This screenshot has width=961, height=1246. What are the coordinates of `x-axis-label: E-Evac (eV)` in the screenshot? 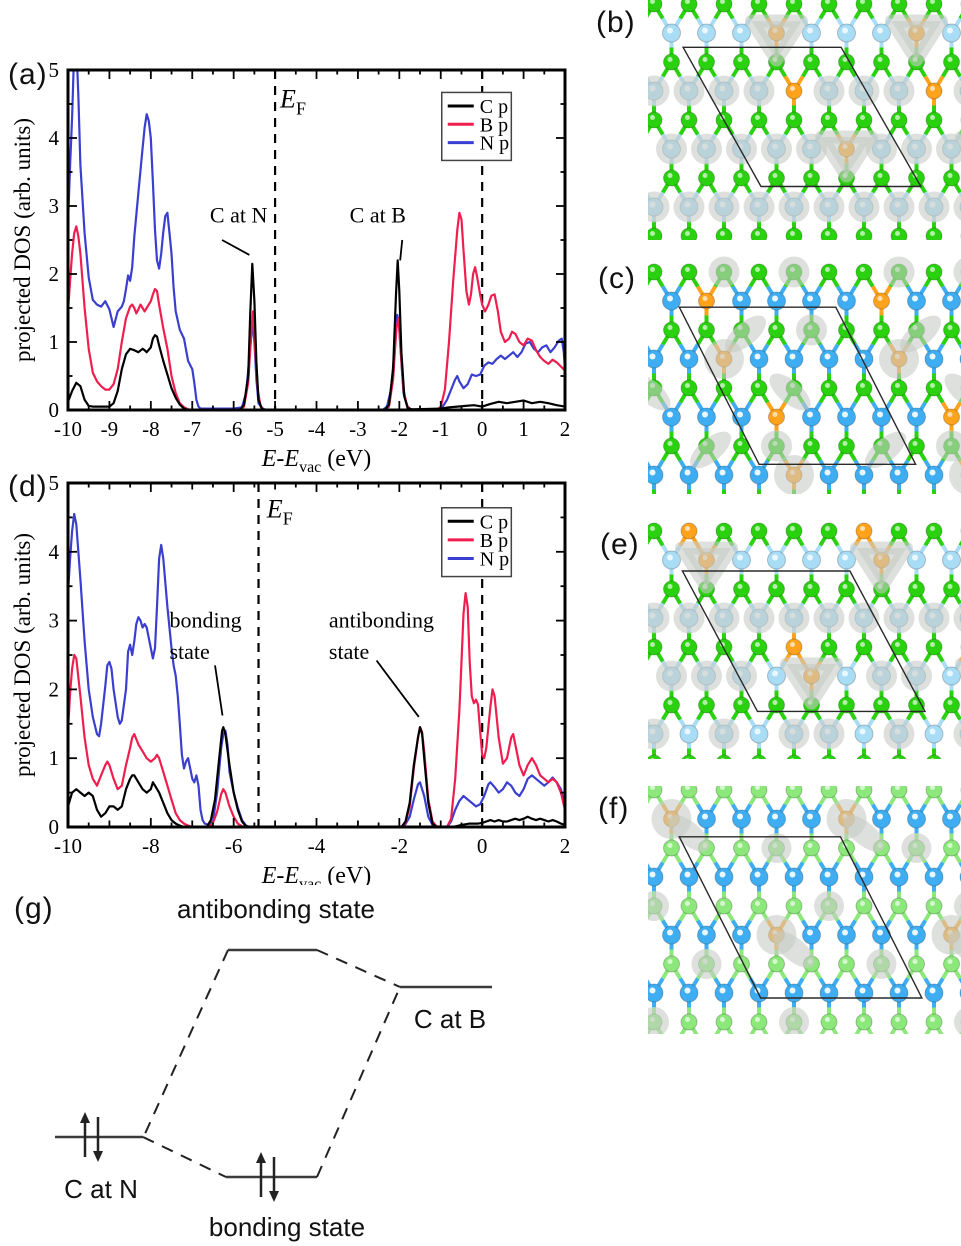 It's located at (316, 459).